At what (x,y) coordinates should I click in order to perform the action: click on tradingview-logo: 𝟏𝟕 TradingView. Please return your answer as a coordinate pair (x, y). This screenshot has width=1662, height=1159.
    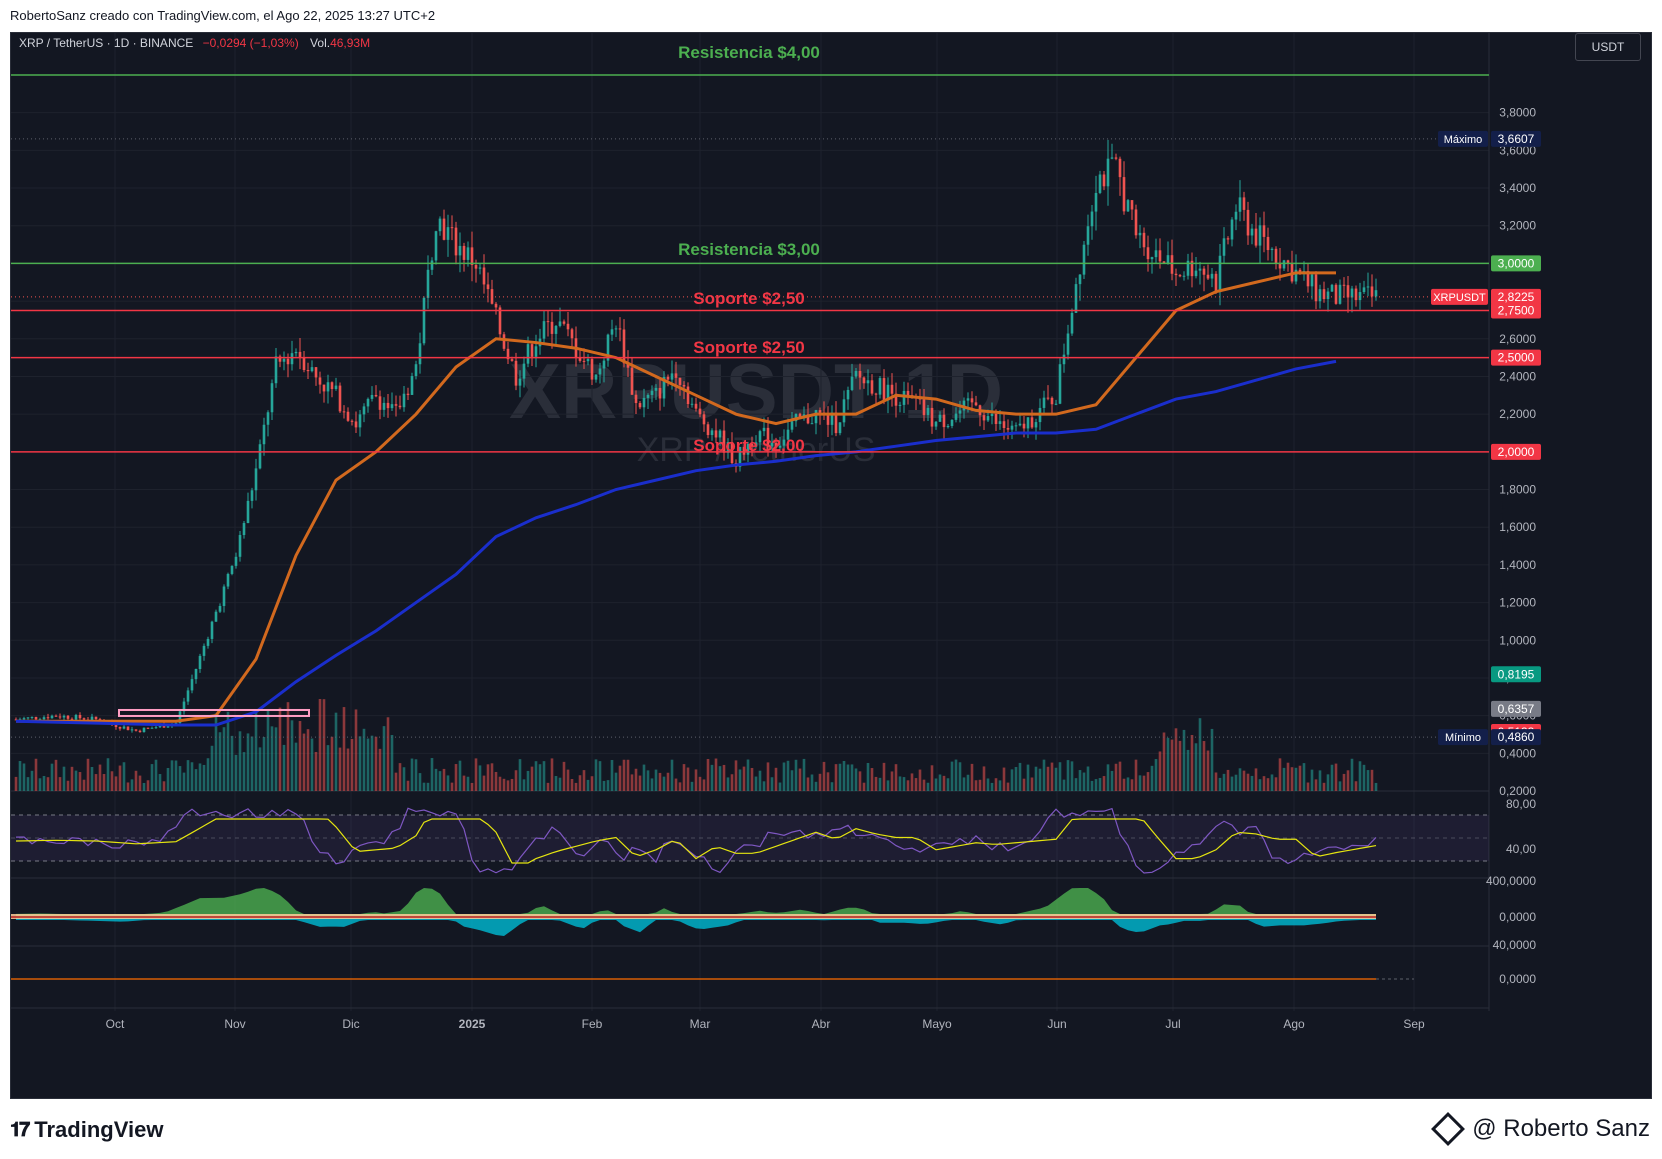
    Looking at the image, I should click on (86, 1130).